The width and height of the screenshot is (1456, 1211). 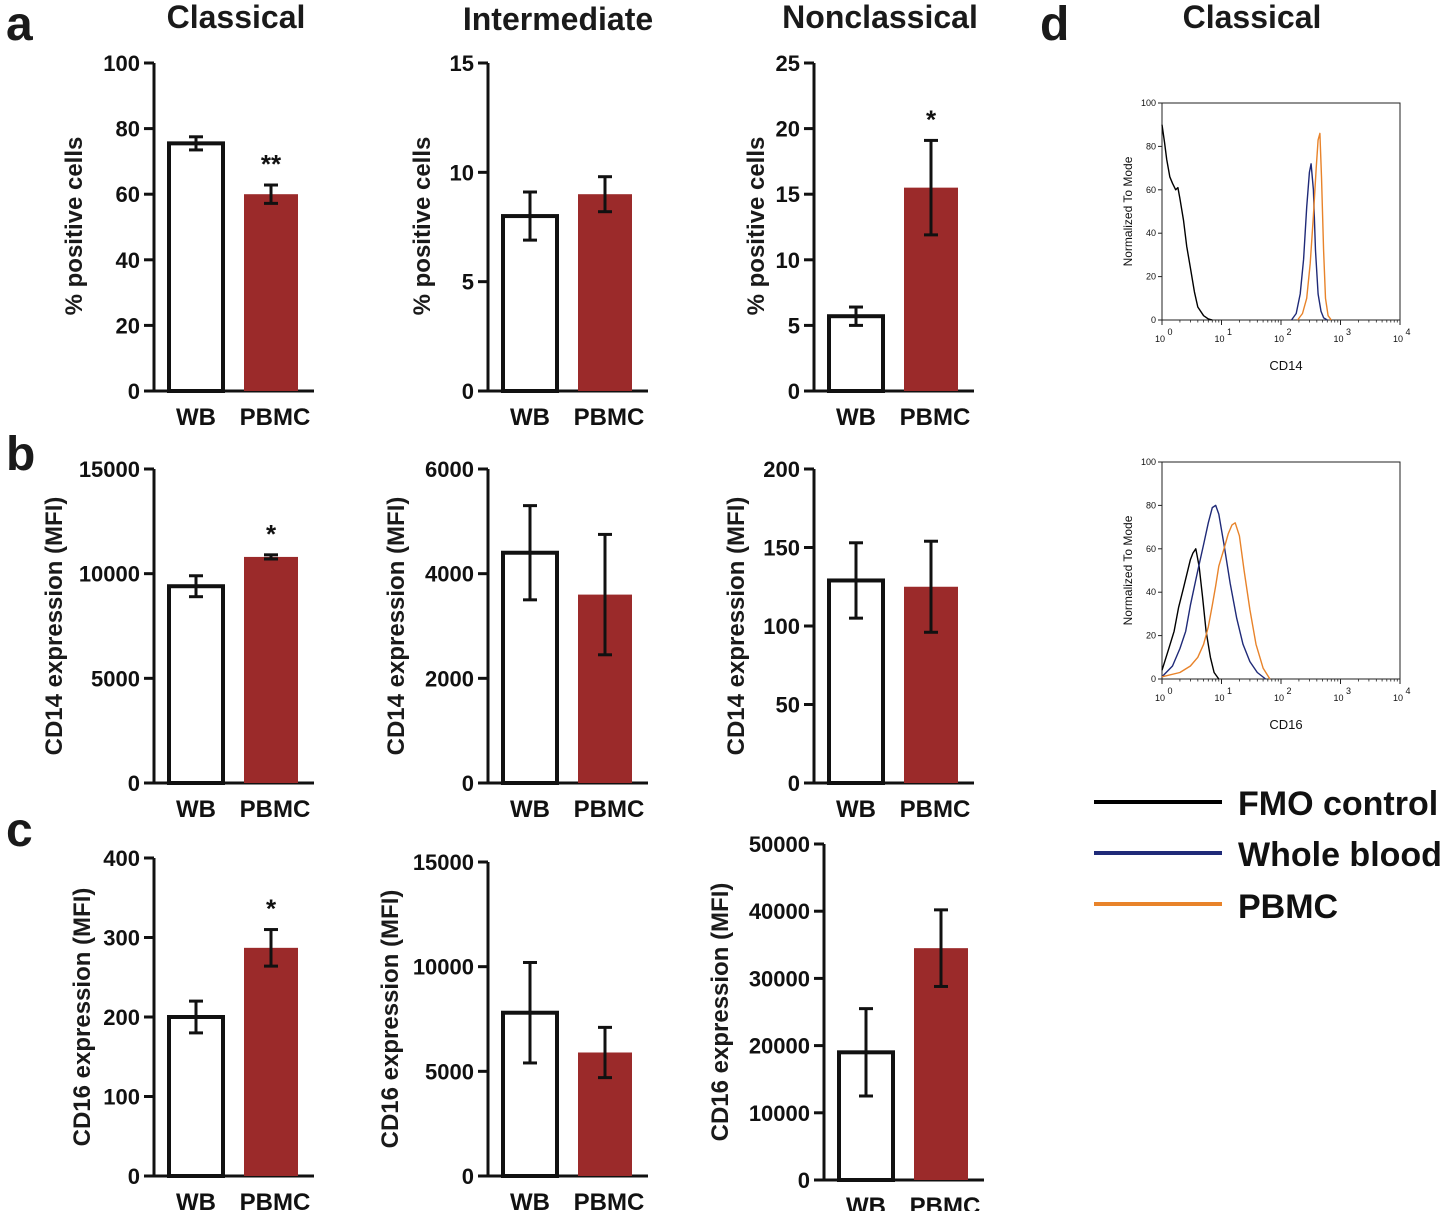 I want to click on legend-label-pbmc: PBMC, so click(x=1288, y=907).